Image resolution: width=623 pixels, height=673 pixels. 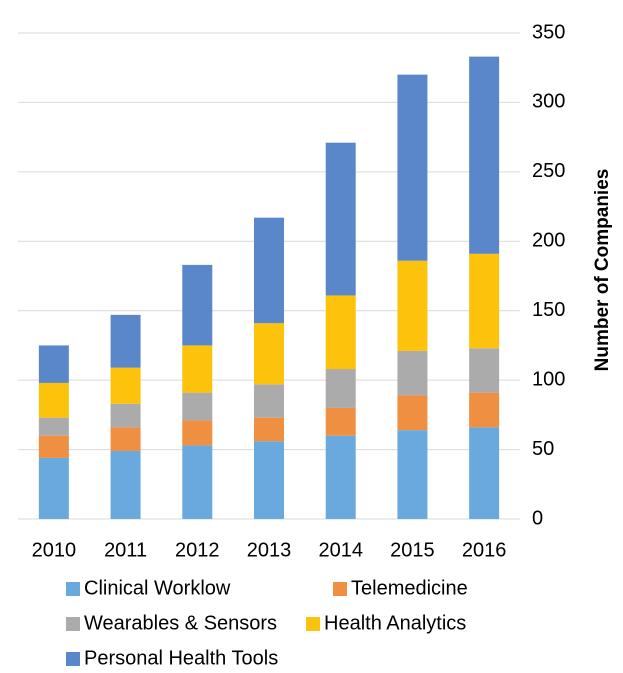 I want to click on x-tick-label: 2015, so click(x=412, y=550).